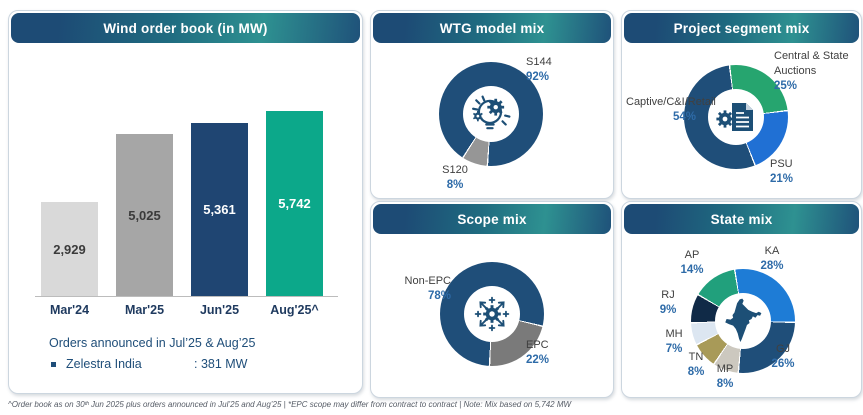  I want to click on donut-label-rj: RJ 9%, so click(668, 302).